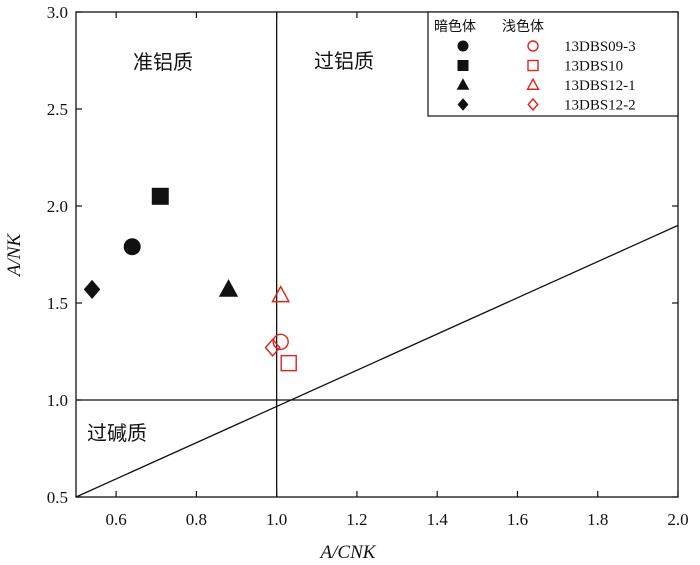 The height and width of the screenshot is (565, 700). Describe the element at coordinates (597, 519) in the screenshot. I see `x-tick-label: 1.8` at that location.